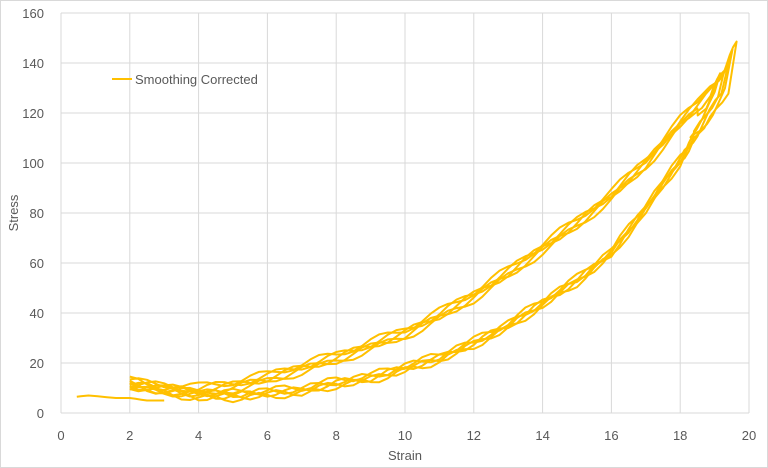 The width and height of the screenshot is (768, 468). Describe the element at coordinates (129, 435) in the screenshot. I see `x-tick-label: 2` at that location.